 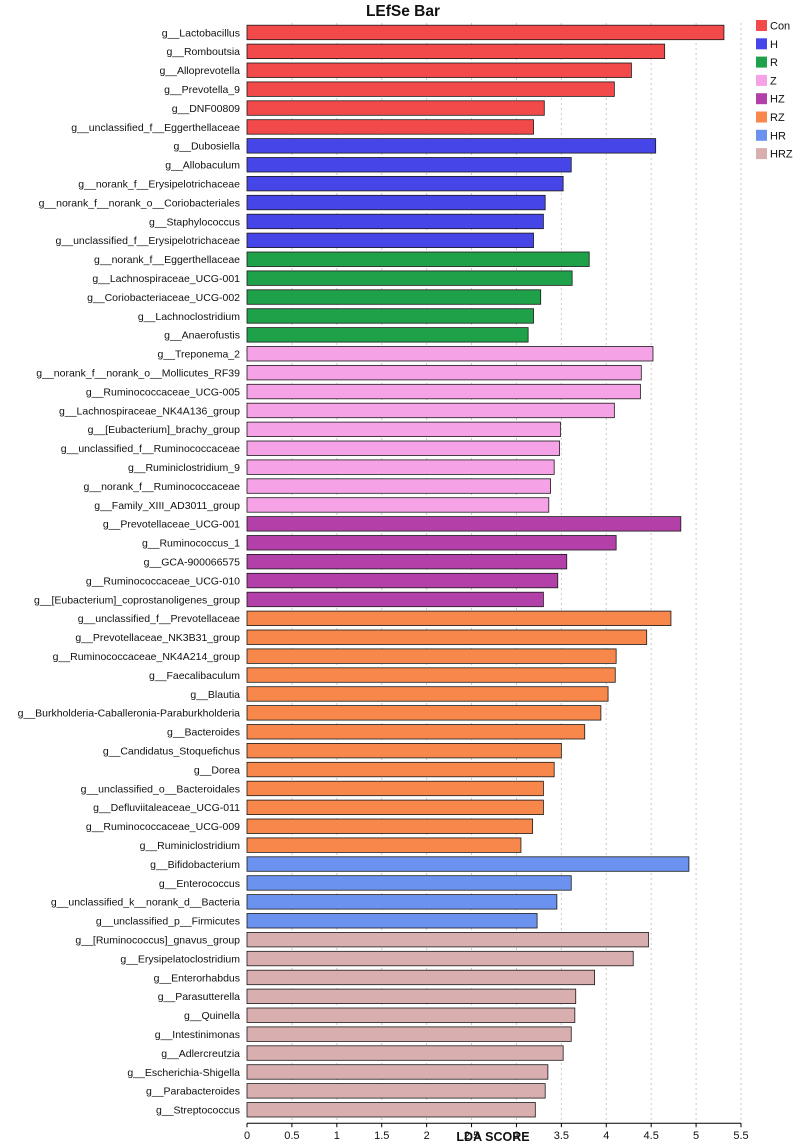 I want to click on legend-swatch-con, so click(x=761, y=25).